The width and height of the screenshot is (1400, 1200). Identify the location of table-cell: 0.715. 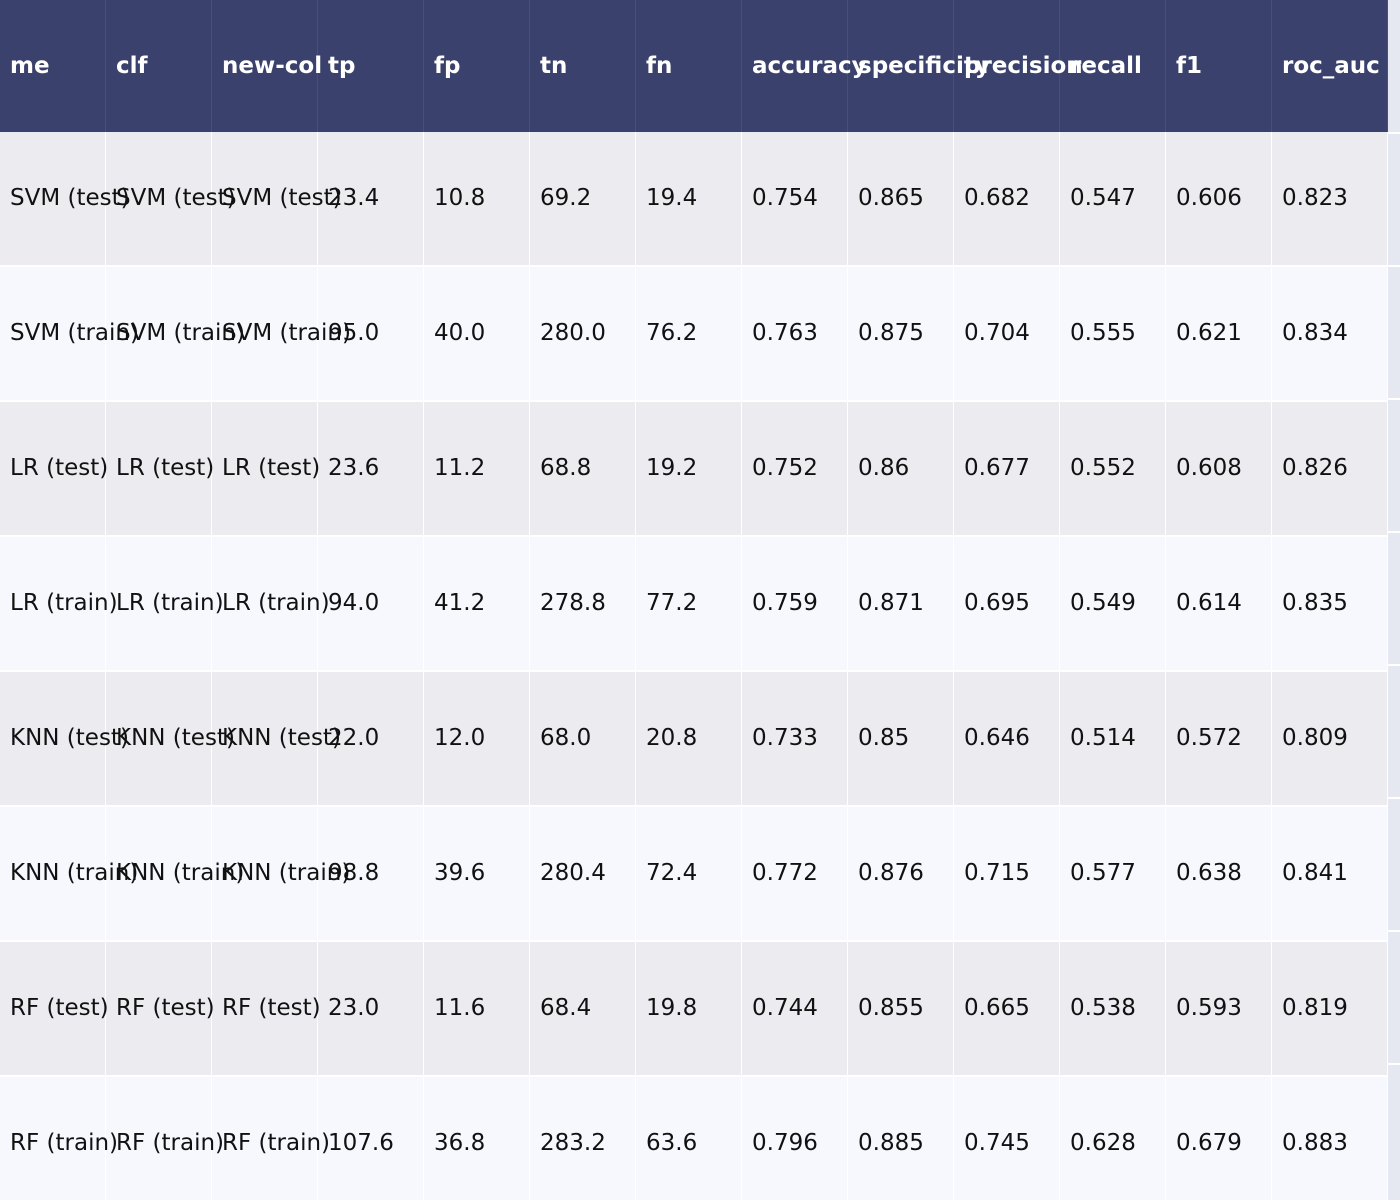
(1007, 873).